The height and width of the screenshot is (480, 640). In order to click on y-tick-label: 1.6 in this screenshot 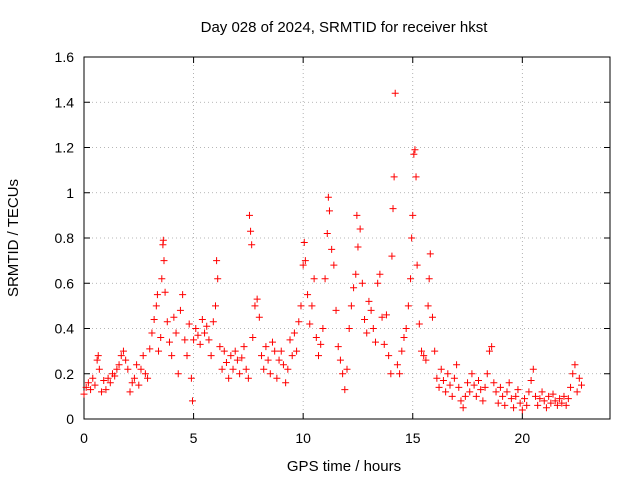, I will do `click(65, 57)`.